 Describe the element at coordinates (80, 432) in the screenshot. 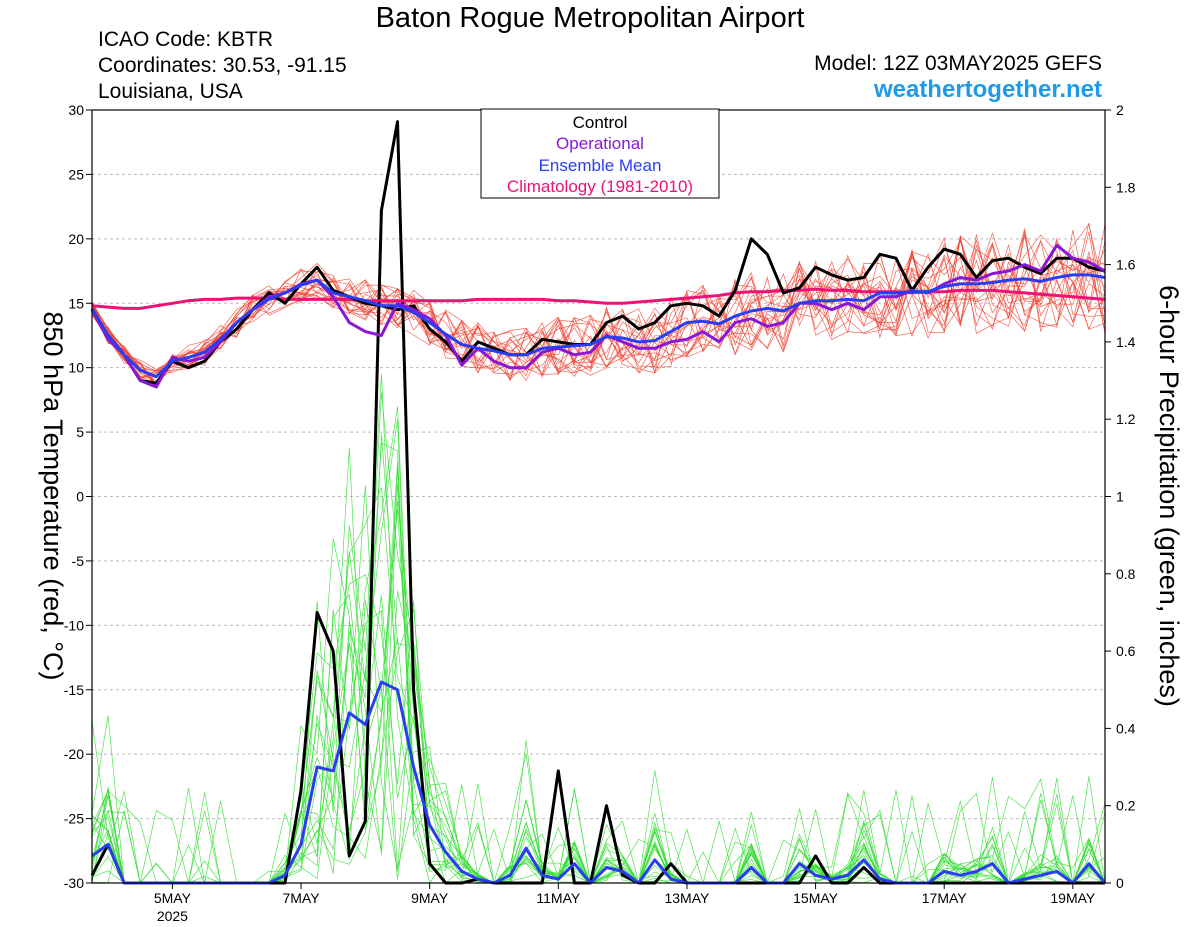

I see `y-tick-label: 5` at that location.